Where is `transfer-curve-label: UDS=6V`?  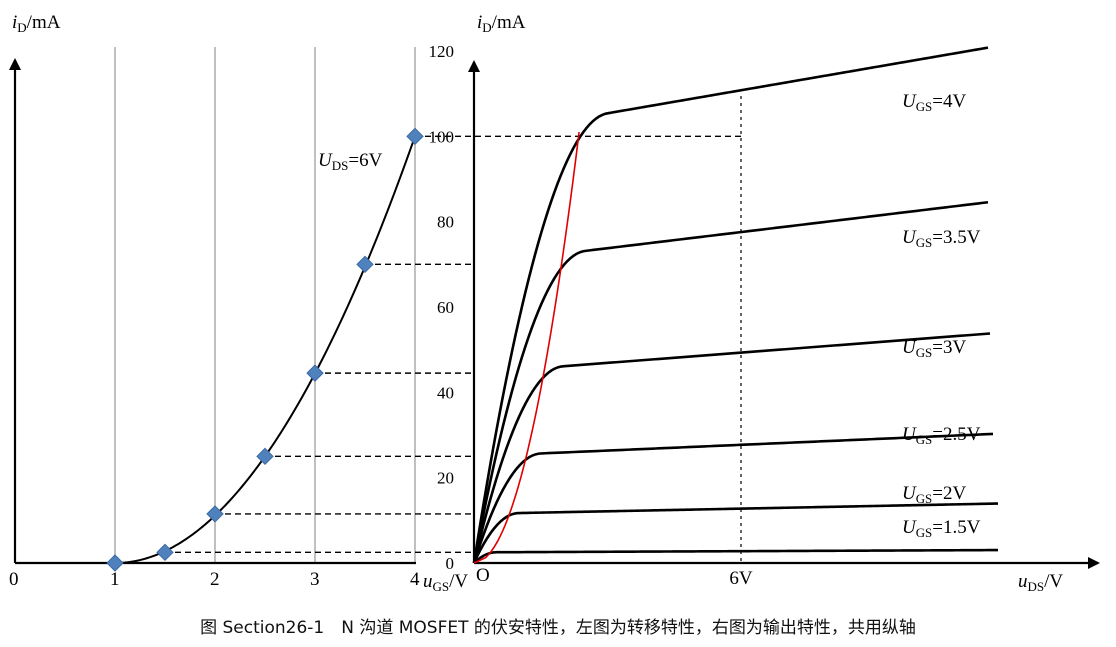
transfer-curve-label: UDS=6V is located at coordinates (350, 161).